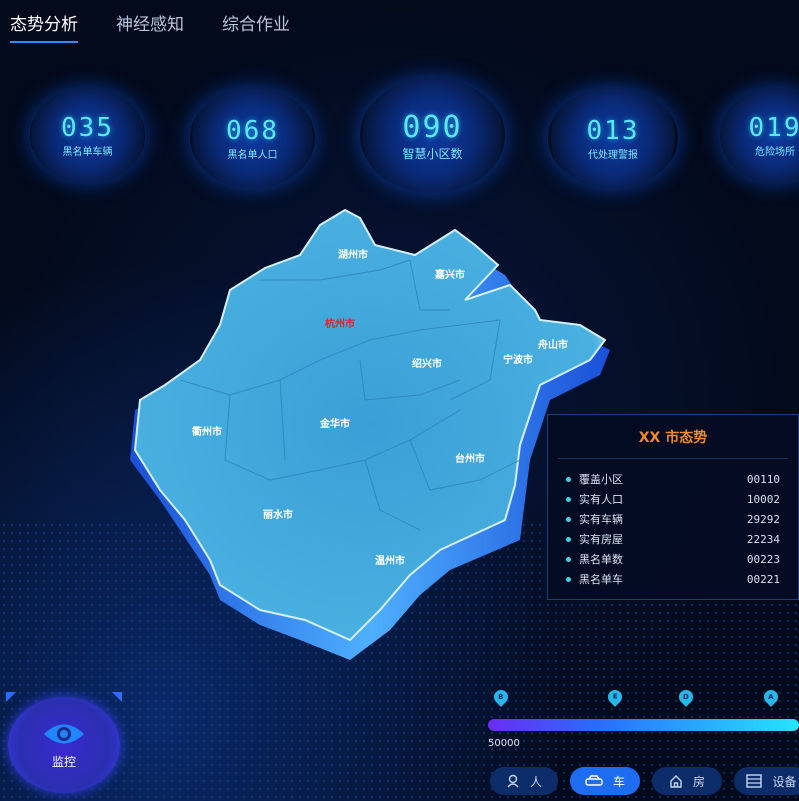 This screenshot has width=799, height=801. I want to click on city-label-wenzhou: 温州市, so click(390, 560).